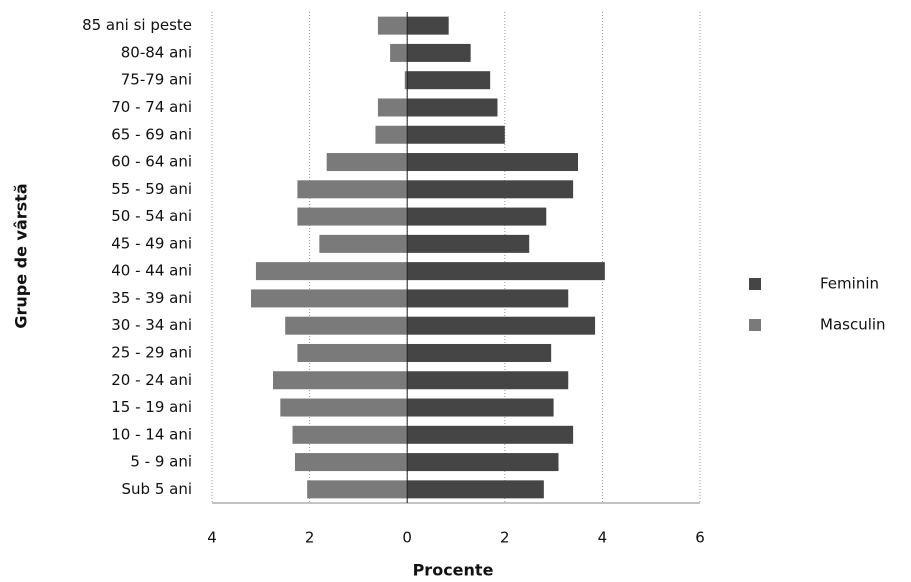 The height and width of the screenshot is (582, 911). I want to click on y-tick-label: 15 - 19 ani, so click(151, 407).